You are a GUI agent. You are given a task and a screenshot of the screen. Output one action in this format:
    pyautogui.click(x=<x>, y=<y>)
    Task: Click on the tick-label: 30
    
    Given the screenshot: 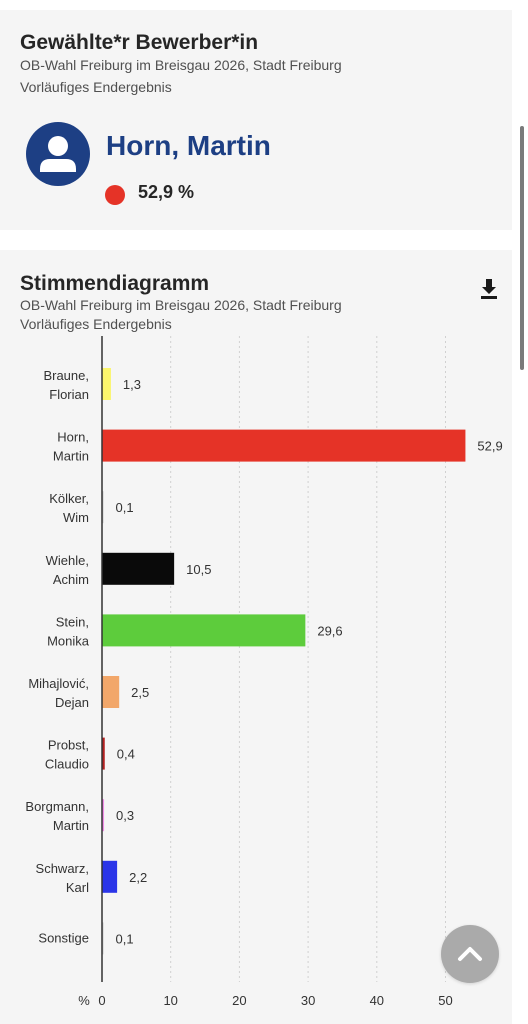 What is the action you would take?
    pyautogui.click(x=308, y=1000)
    